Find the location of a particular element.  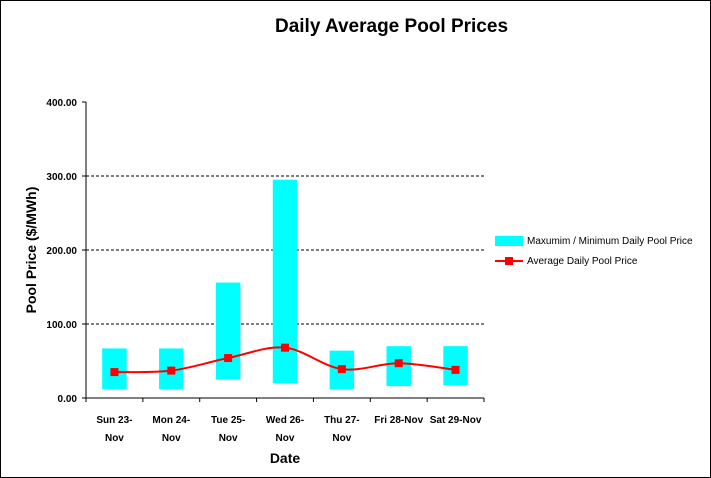

legend-swatch-range is located at coordinates (509, 241).